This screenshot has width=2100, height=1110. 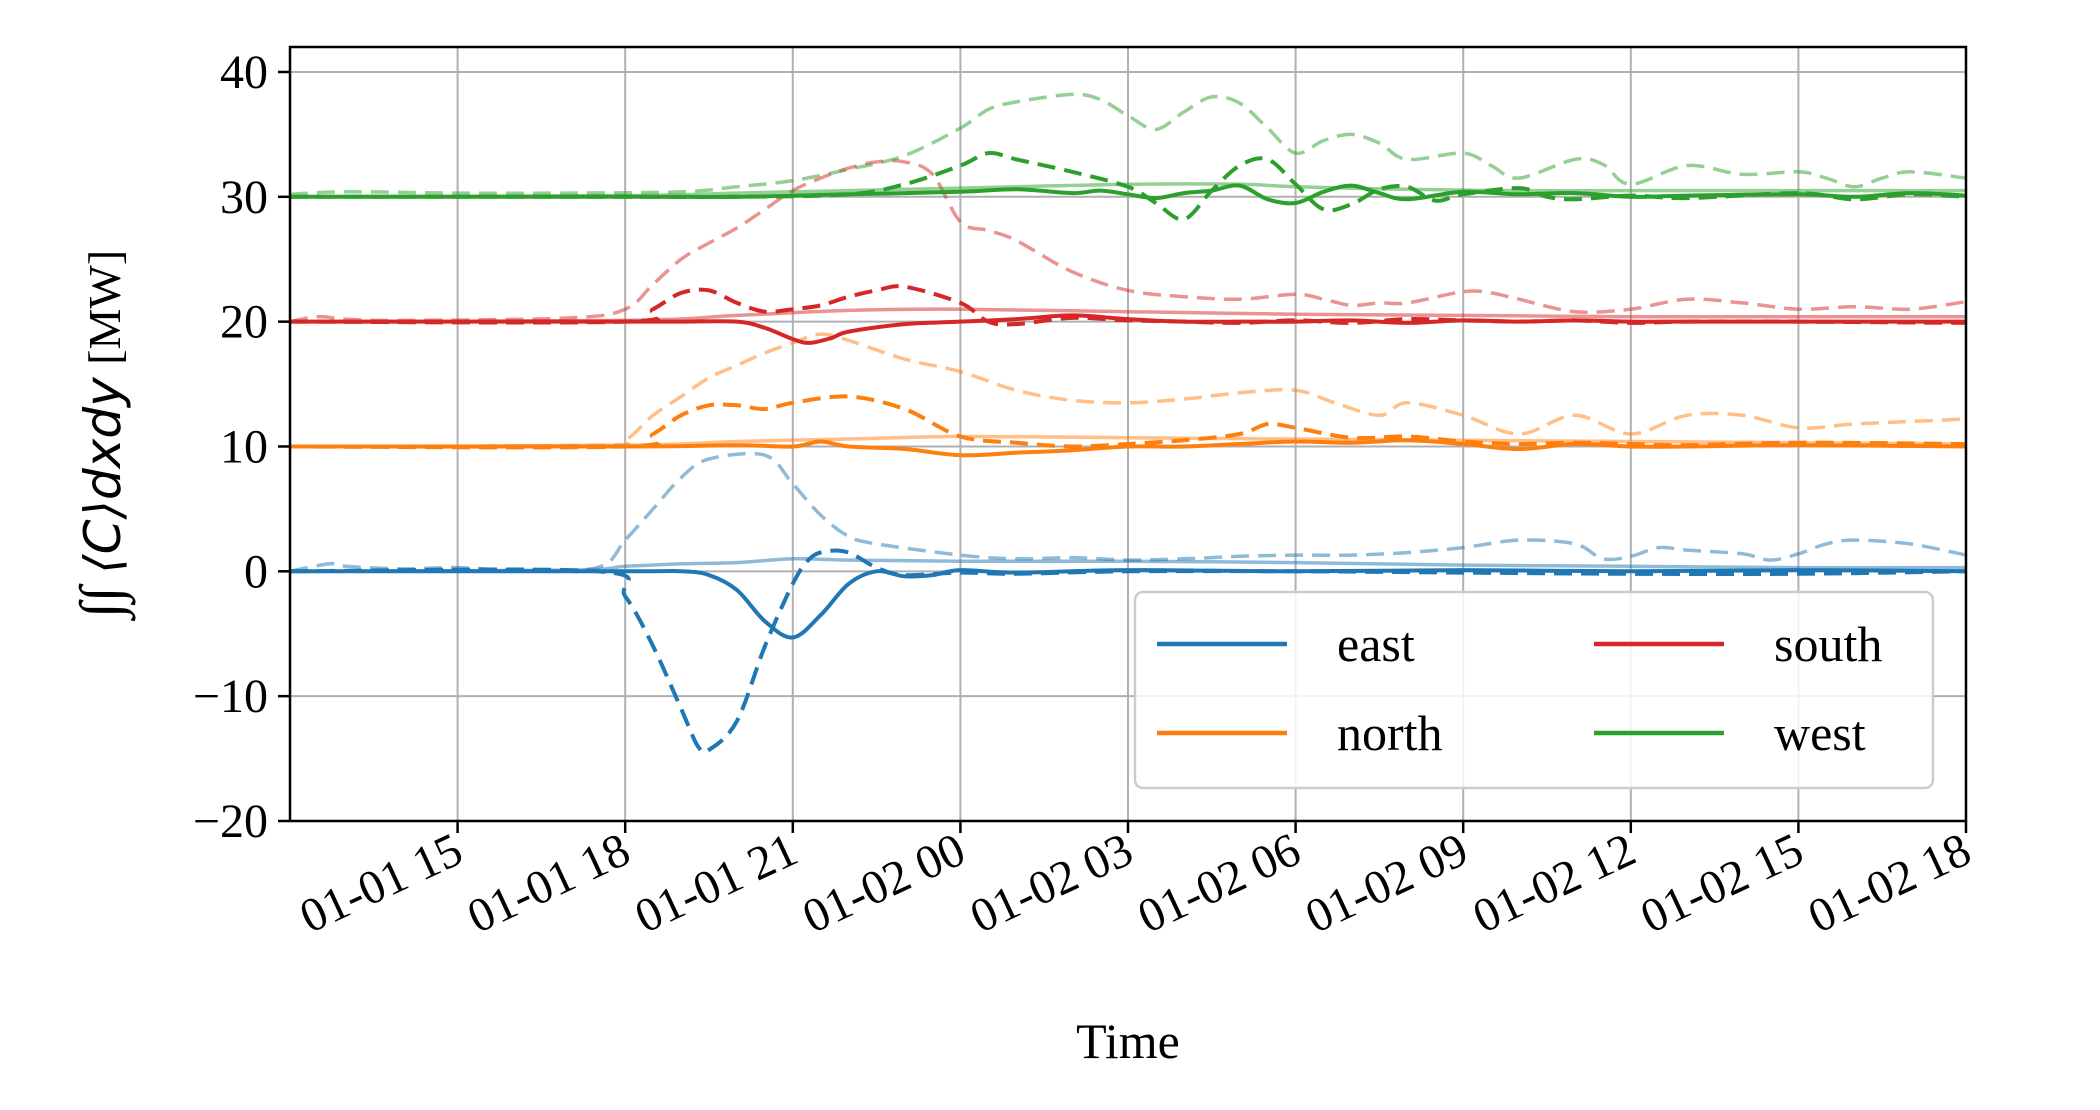 What do you see at coordinates (1128, 241) in the screenshot?
I see `series-line-south-light-dashed` at bounding box center [1128, 241].